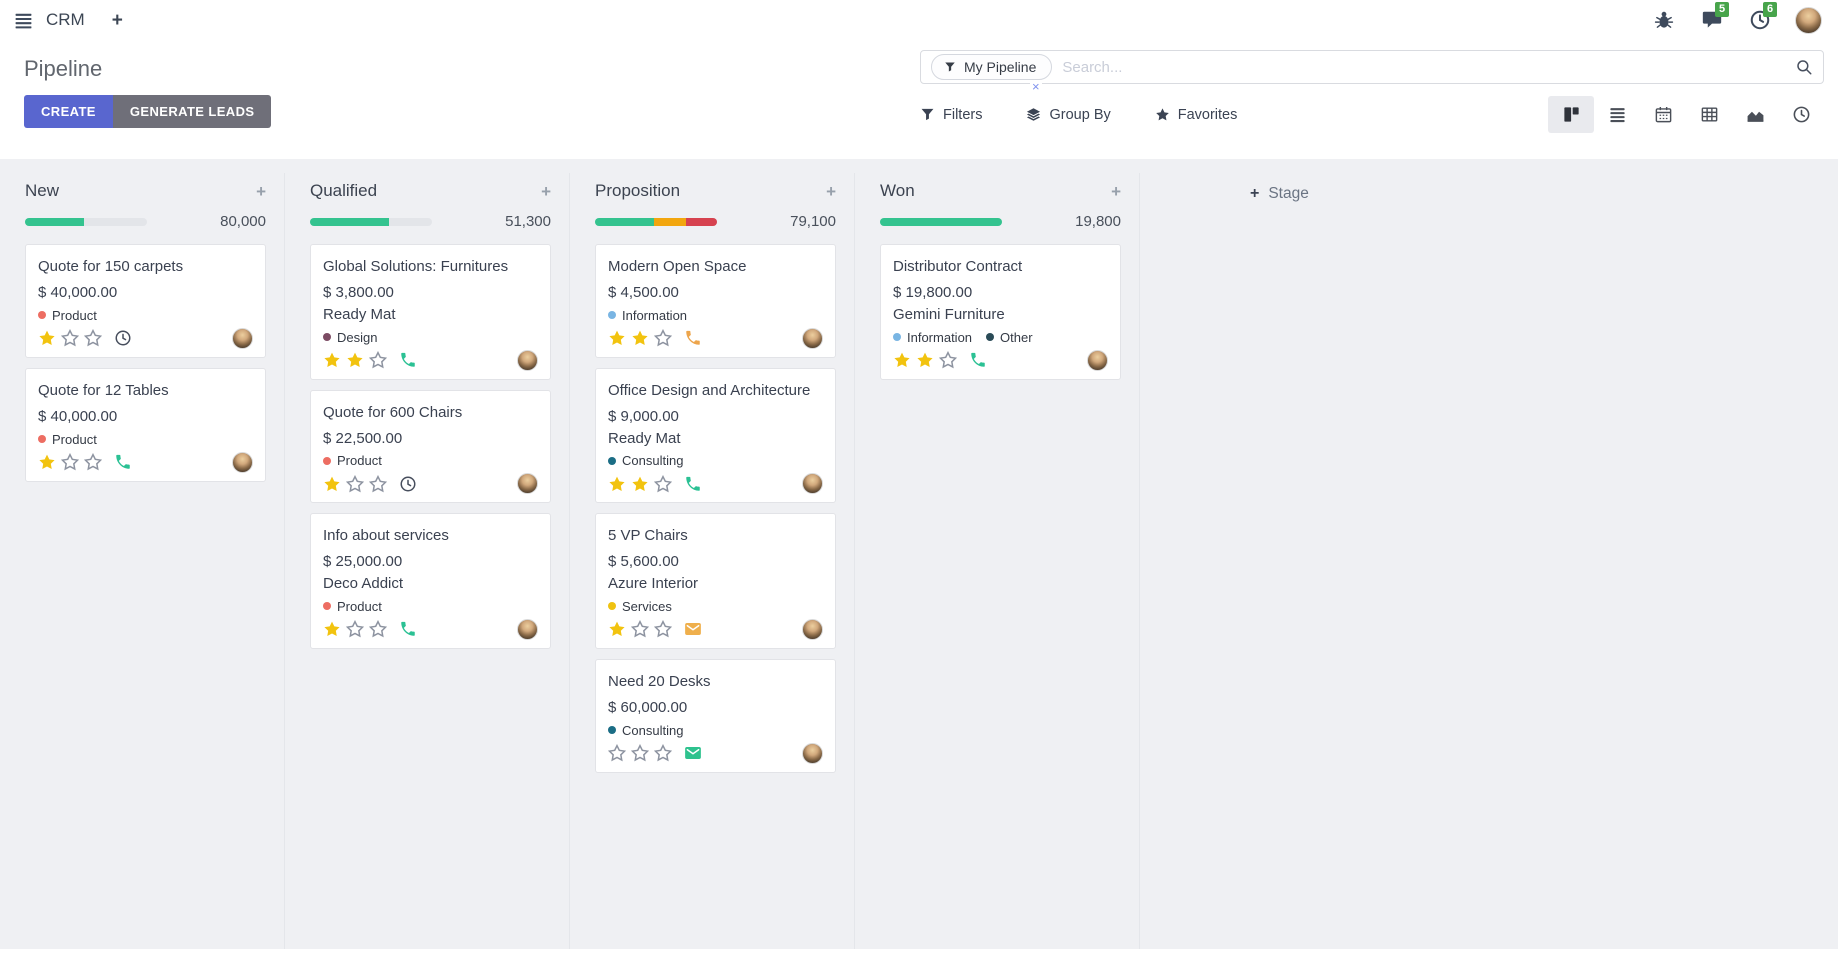  Describe the element at coordinates (1755, 114) in the screenshot. I see `graph-view-button` at that location.